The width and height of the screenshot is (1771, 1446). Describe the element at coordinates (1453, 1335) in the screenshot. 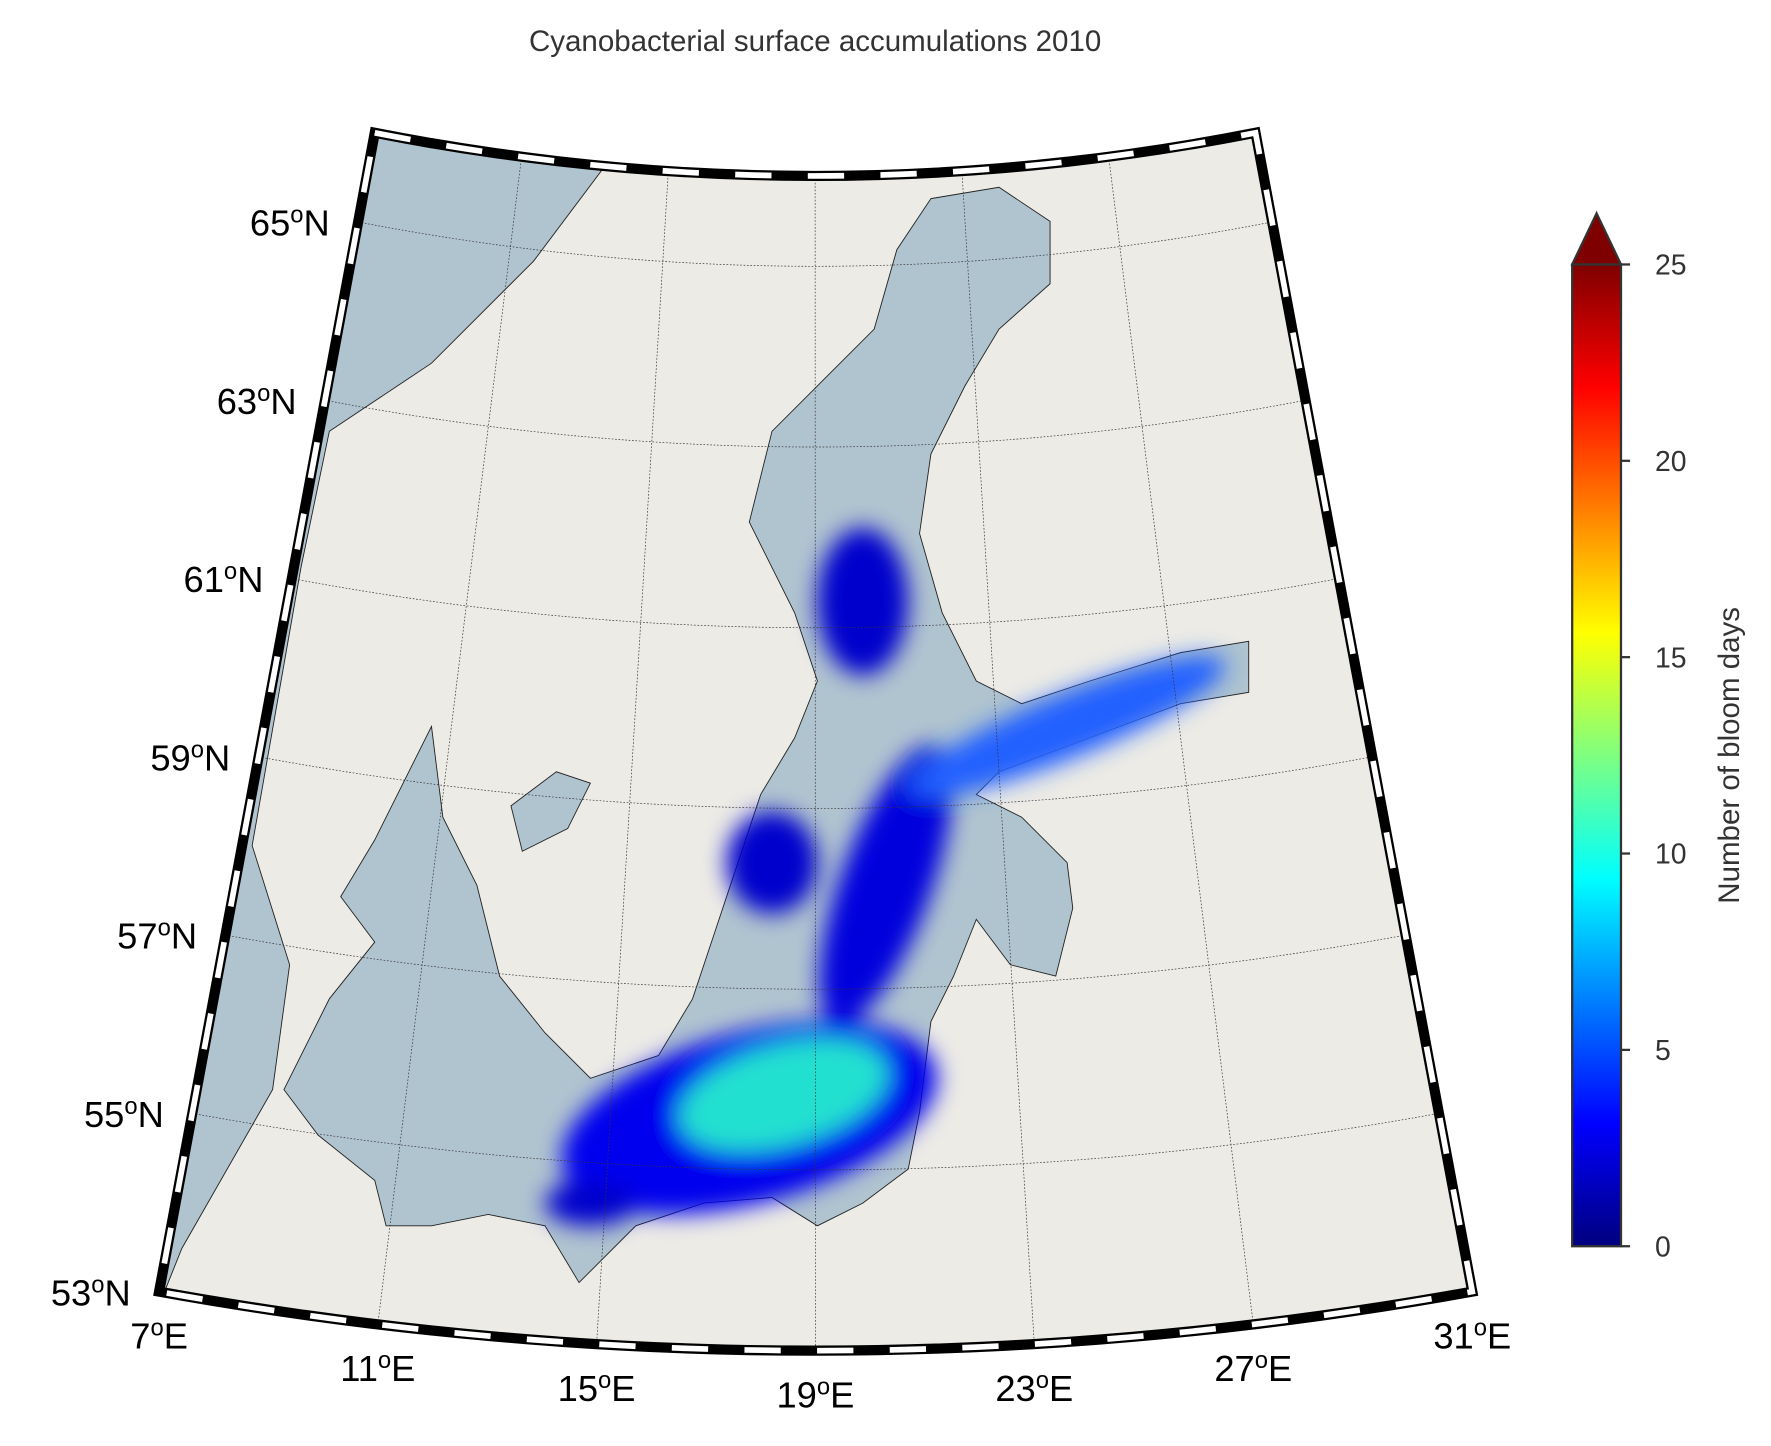

I see `label-number: 31` at that location.